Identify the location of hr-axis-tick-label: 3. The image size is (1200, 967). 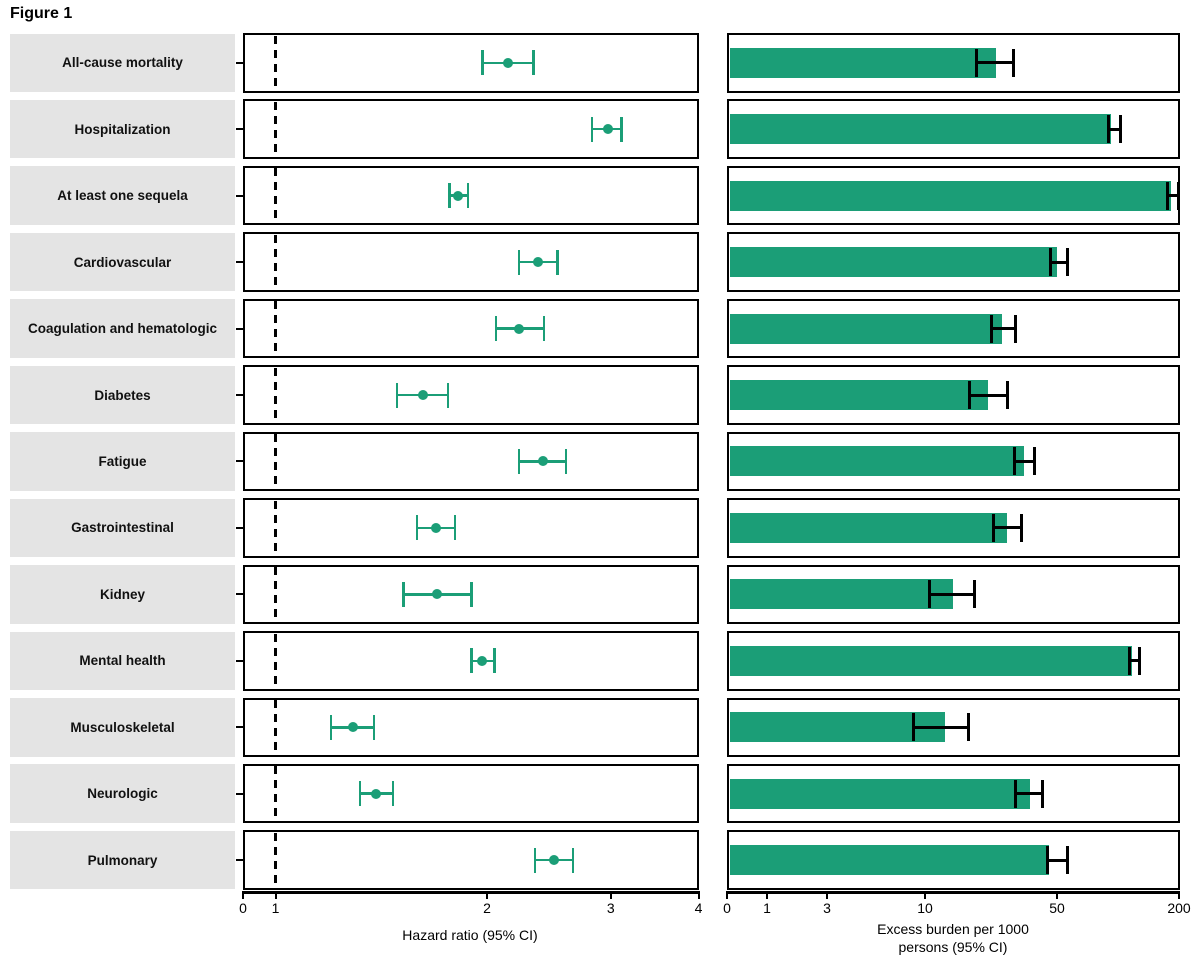
(610, 908).